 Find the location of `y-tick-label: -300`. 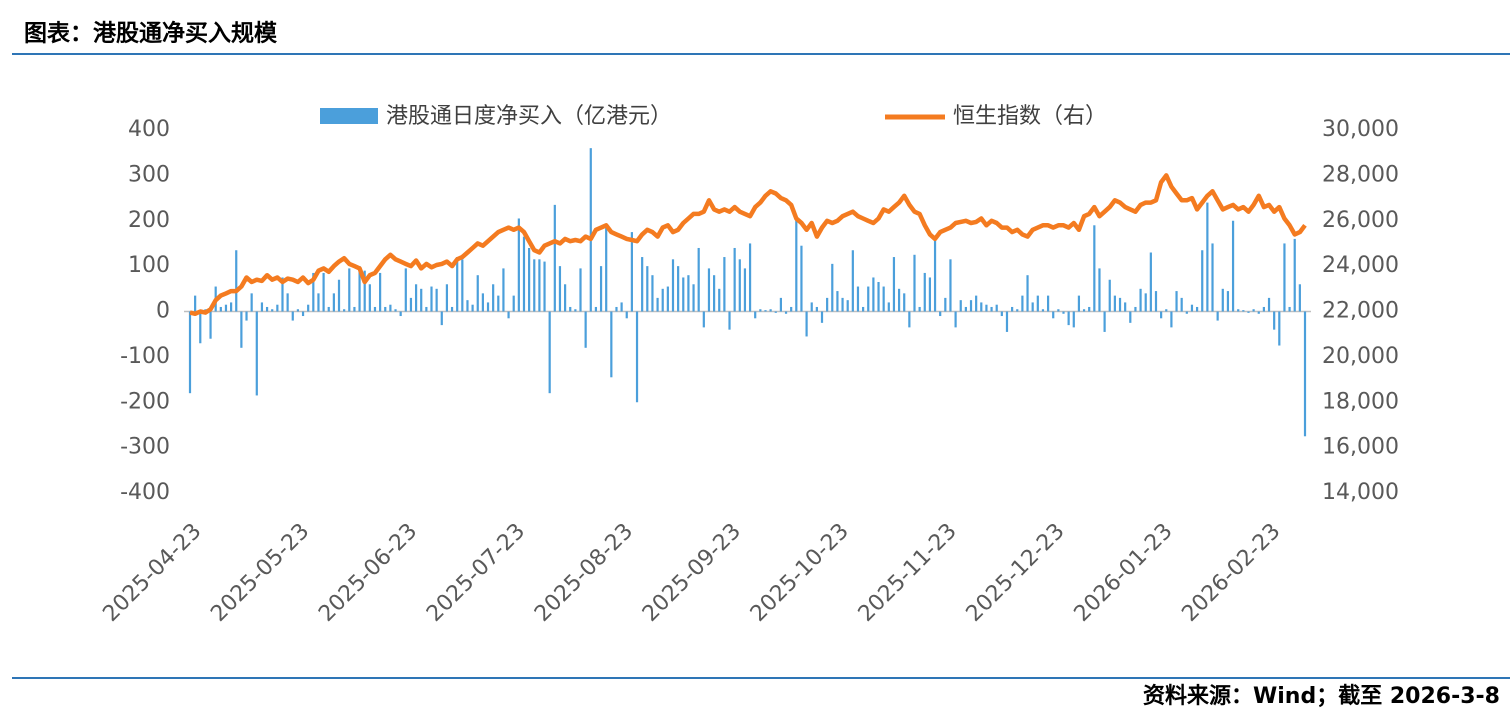

y-tick-label: -300 is located at coordinates (145, 447).